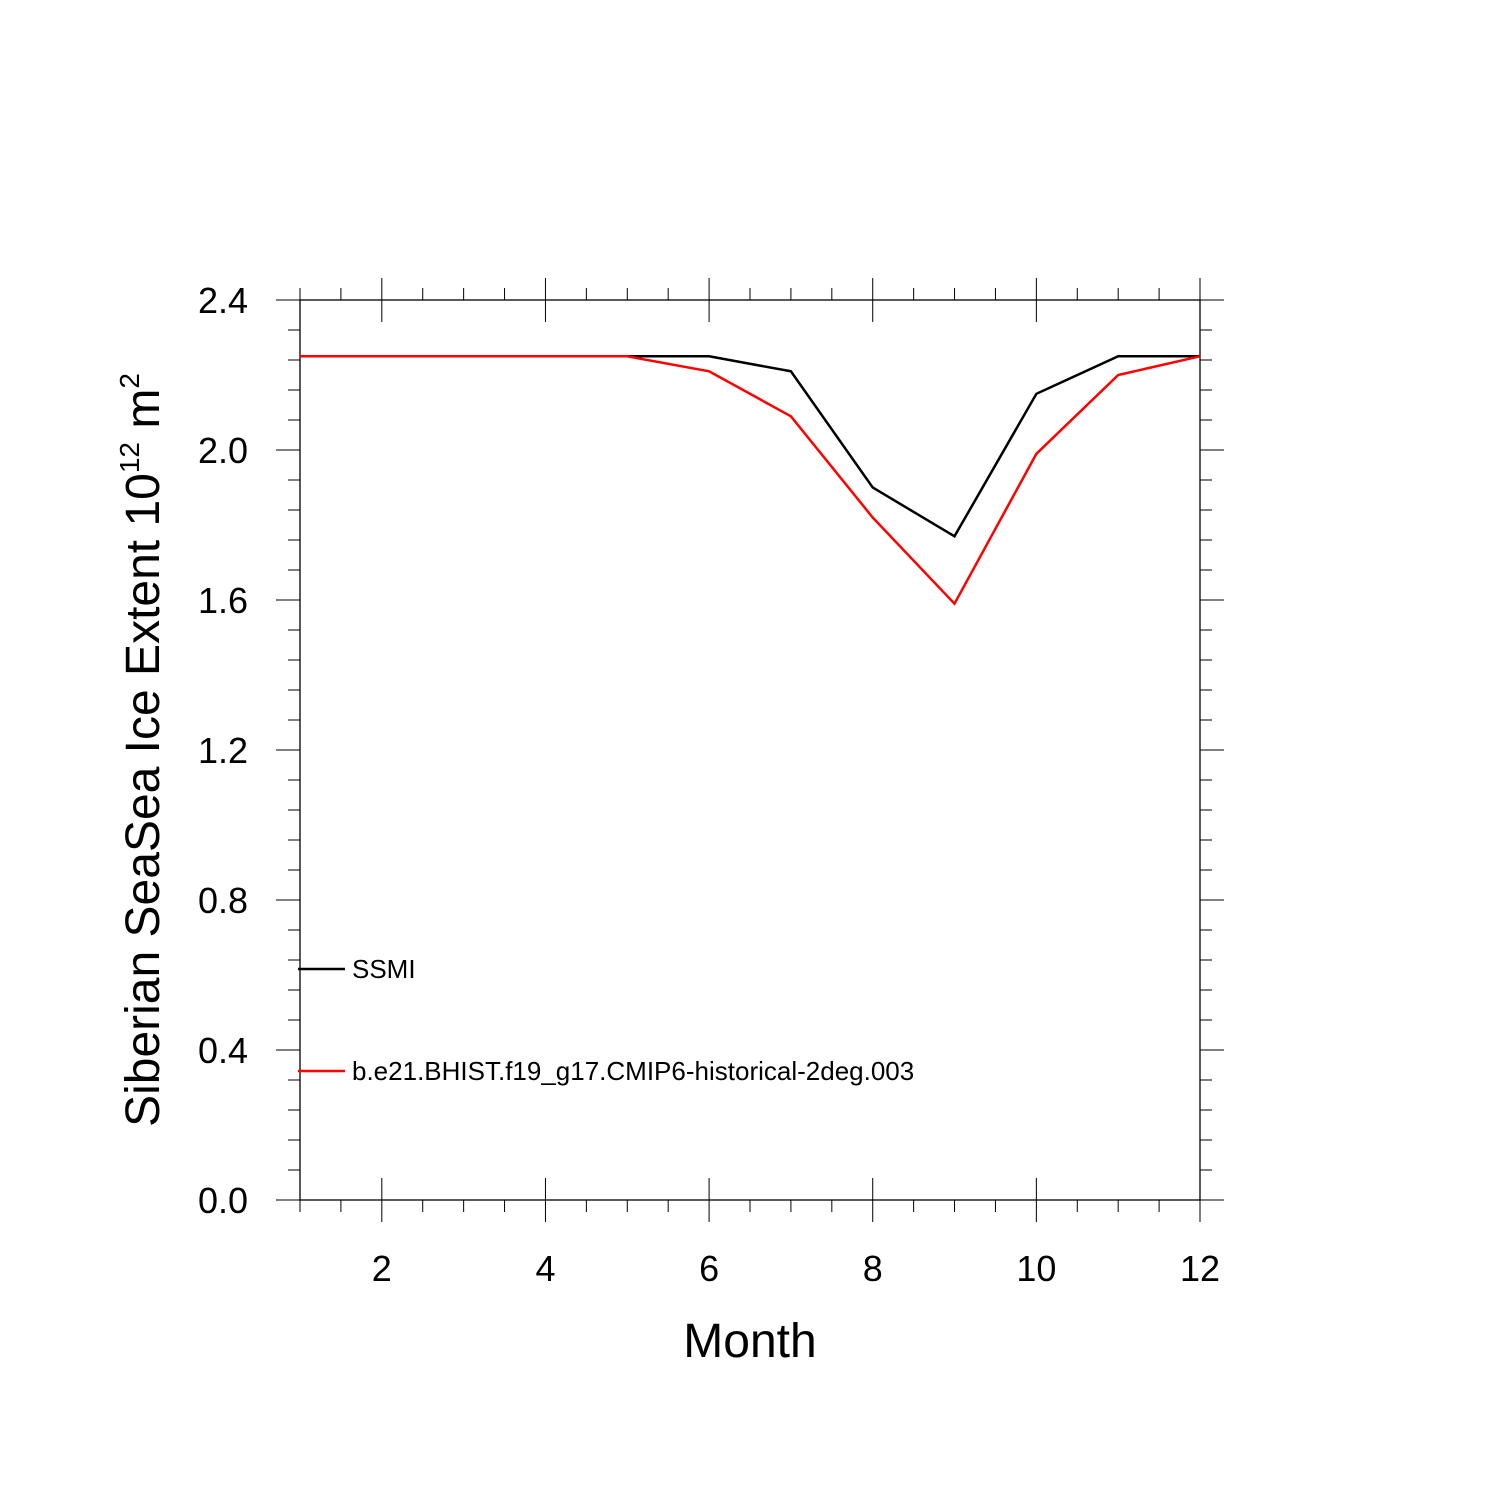 The height and width of the screenshot is (1500, 1500). What do you see at coordinates (143, 800) in the screenshot?
I see `y-axis-title-text: Siberian SeaSea Ice Extent 10` at bounding box center [143, 800].